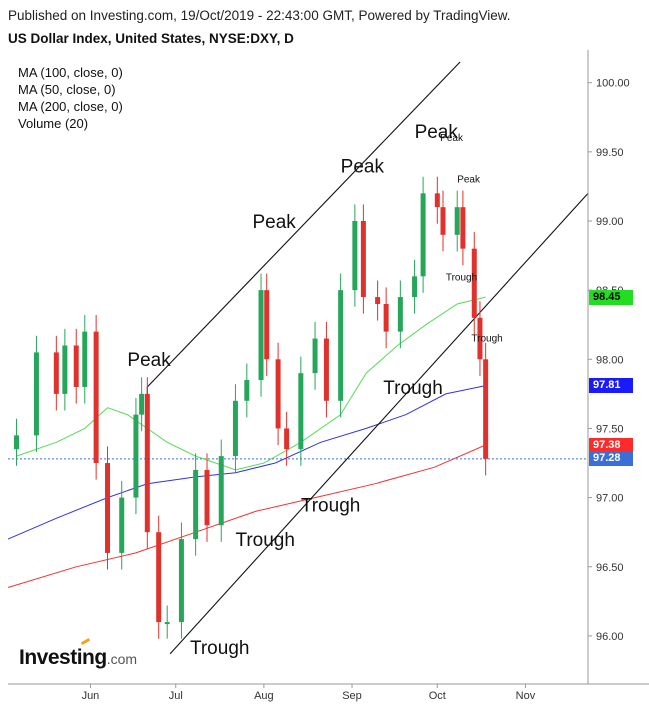  I want to click on legend-volume: Volume (20), so click(53, 123).